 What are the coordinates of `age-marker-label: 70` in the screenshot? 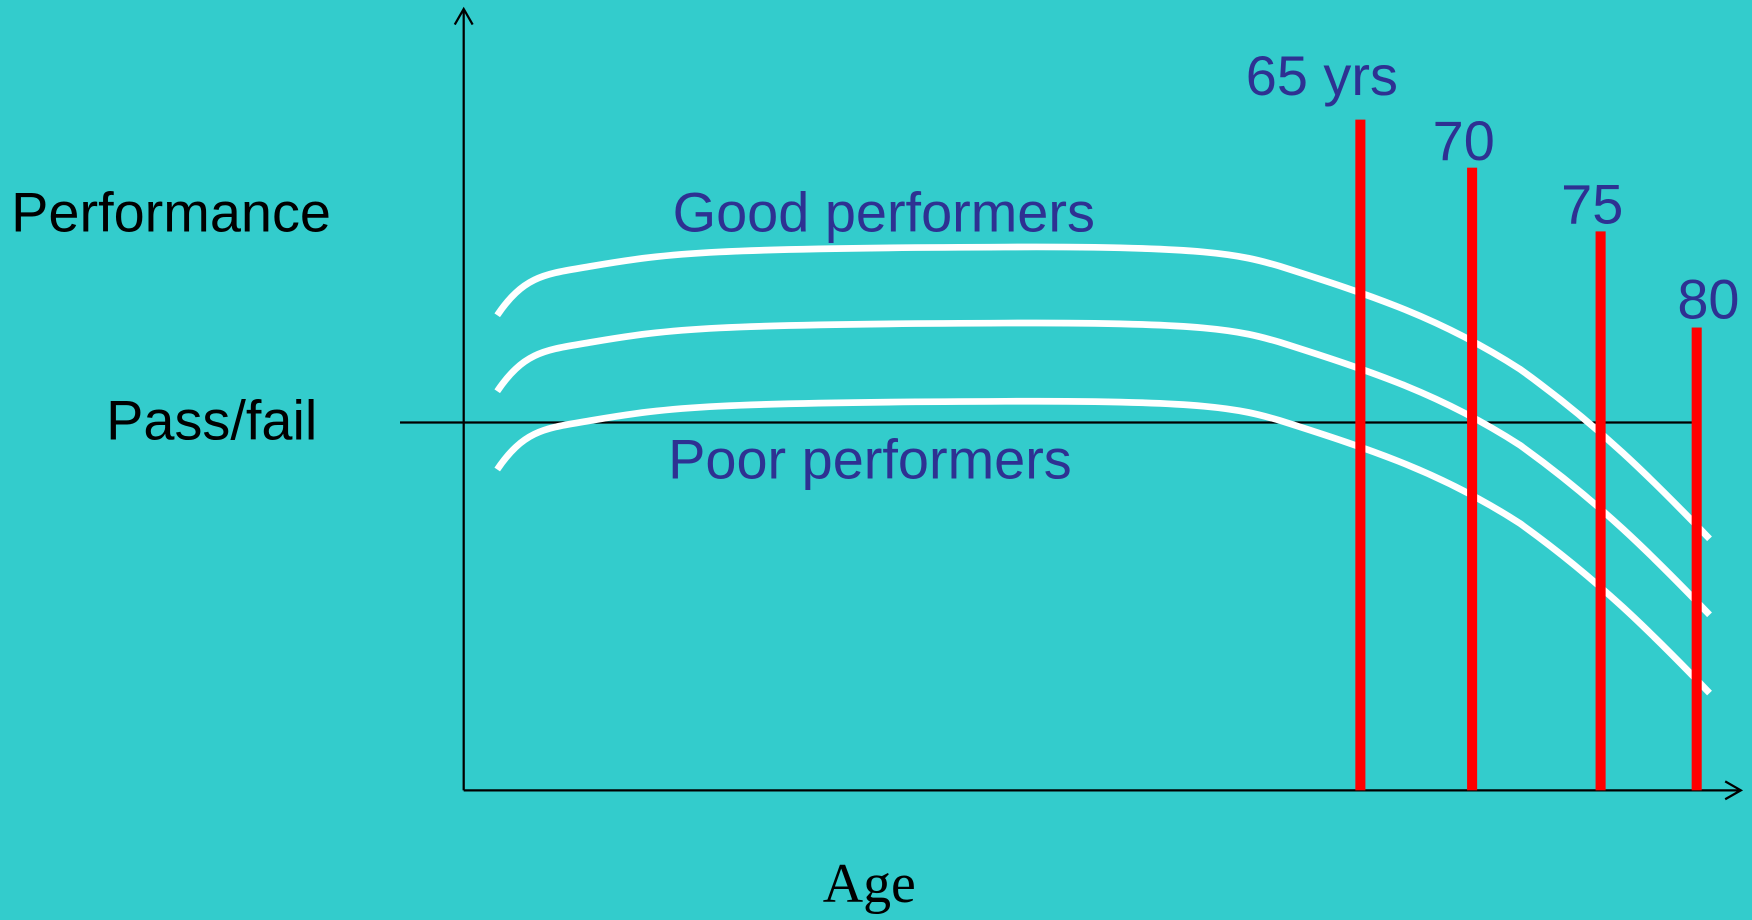 It's located at (1464, 140).